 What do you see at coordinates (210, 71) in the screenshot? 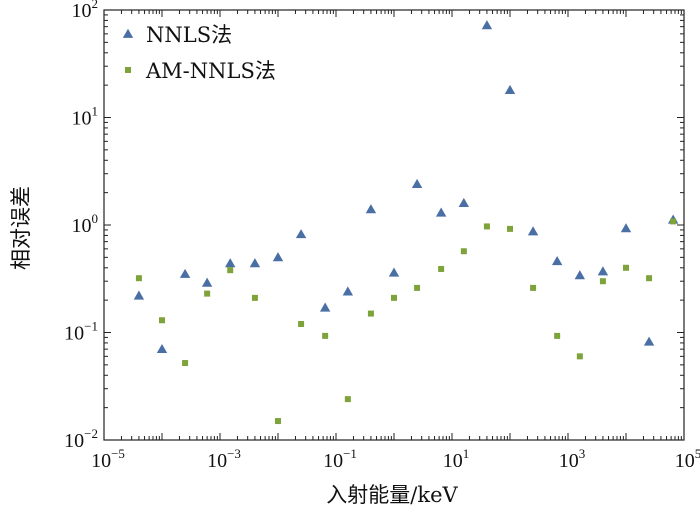
I see `legend-label: AM-NNLS法` at bounding box center [210, 71].